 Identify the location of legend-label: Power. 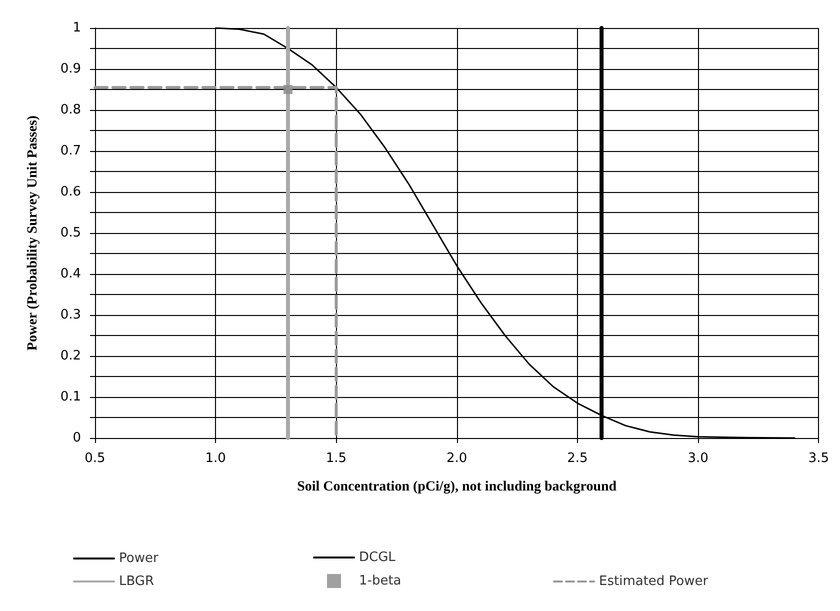
(139, 558).